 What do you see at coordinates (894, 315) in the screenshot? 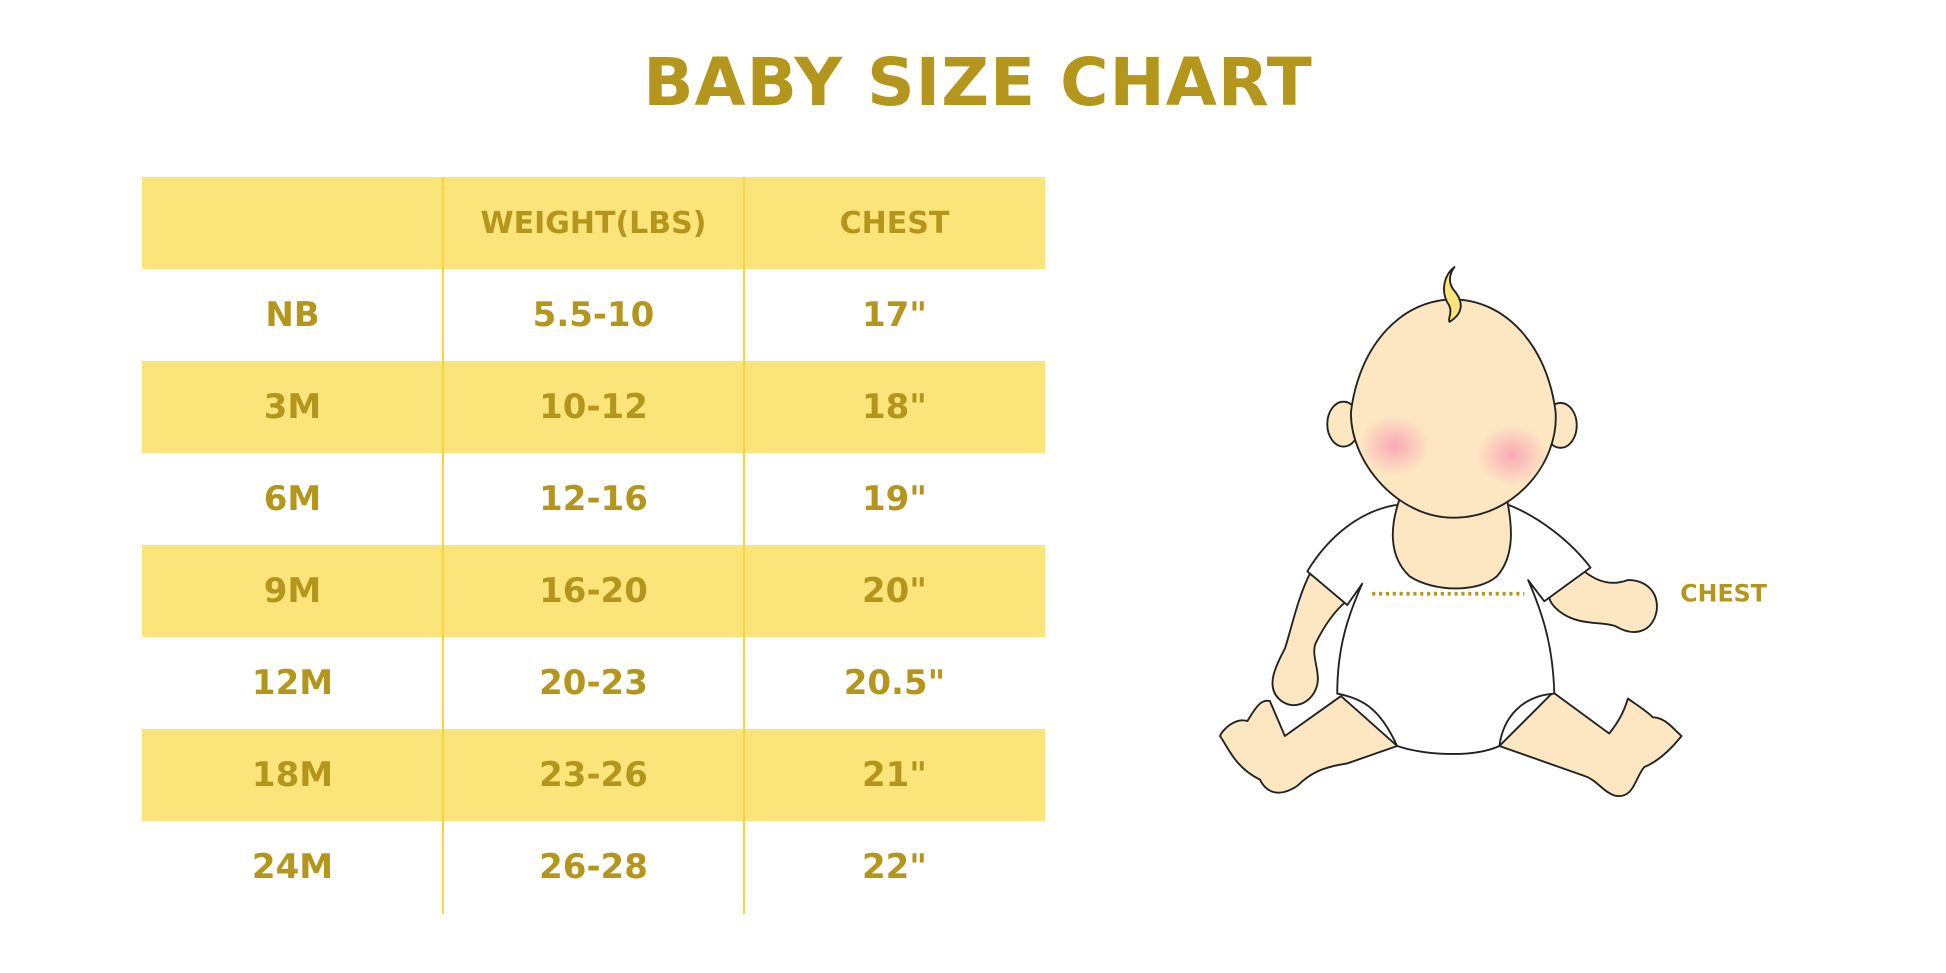
I see `chest-cell: 17"` at bounding box center [894, 315].